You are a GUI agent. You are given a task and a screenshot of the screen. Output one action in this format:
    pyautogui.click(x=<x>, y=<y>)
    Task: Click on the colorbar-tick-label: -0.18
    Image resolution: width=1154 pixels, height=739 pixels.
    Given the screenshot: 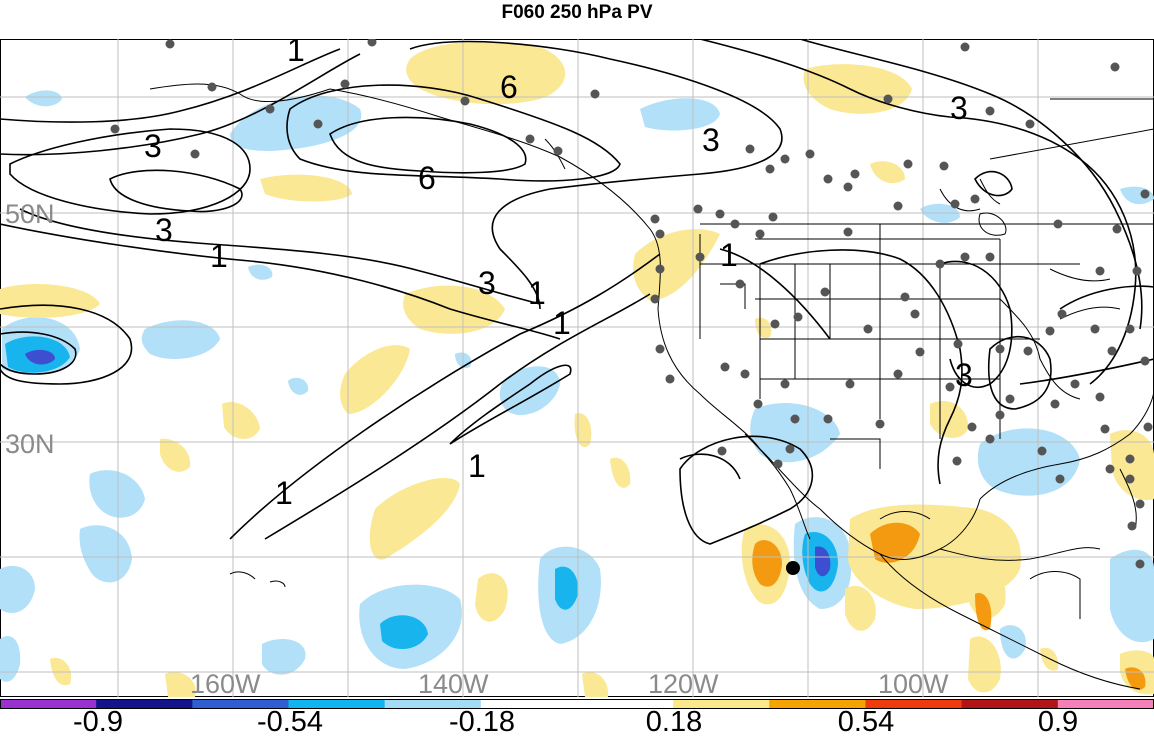 What is the action you would take?
    pyautogui.click(x=482, y=722)
    